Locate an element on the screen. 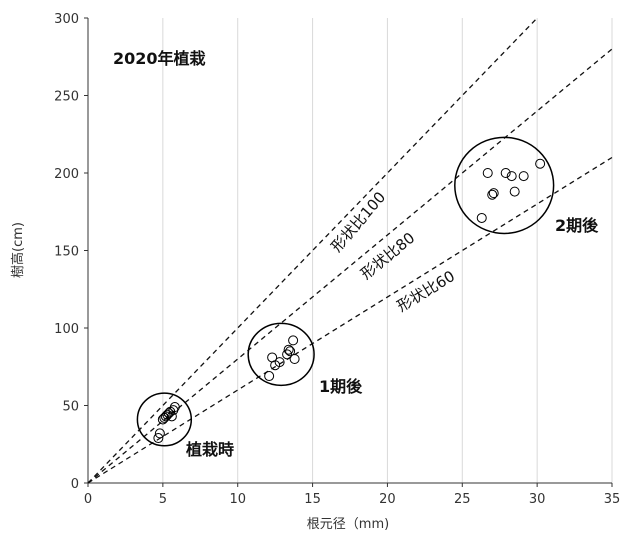 The width and height of the screenshot is (622, 535). group-label-planting: 植栽時 is located at coordinates (209, 449).